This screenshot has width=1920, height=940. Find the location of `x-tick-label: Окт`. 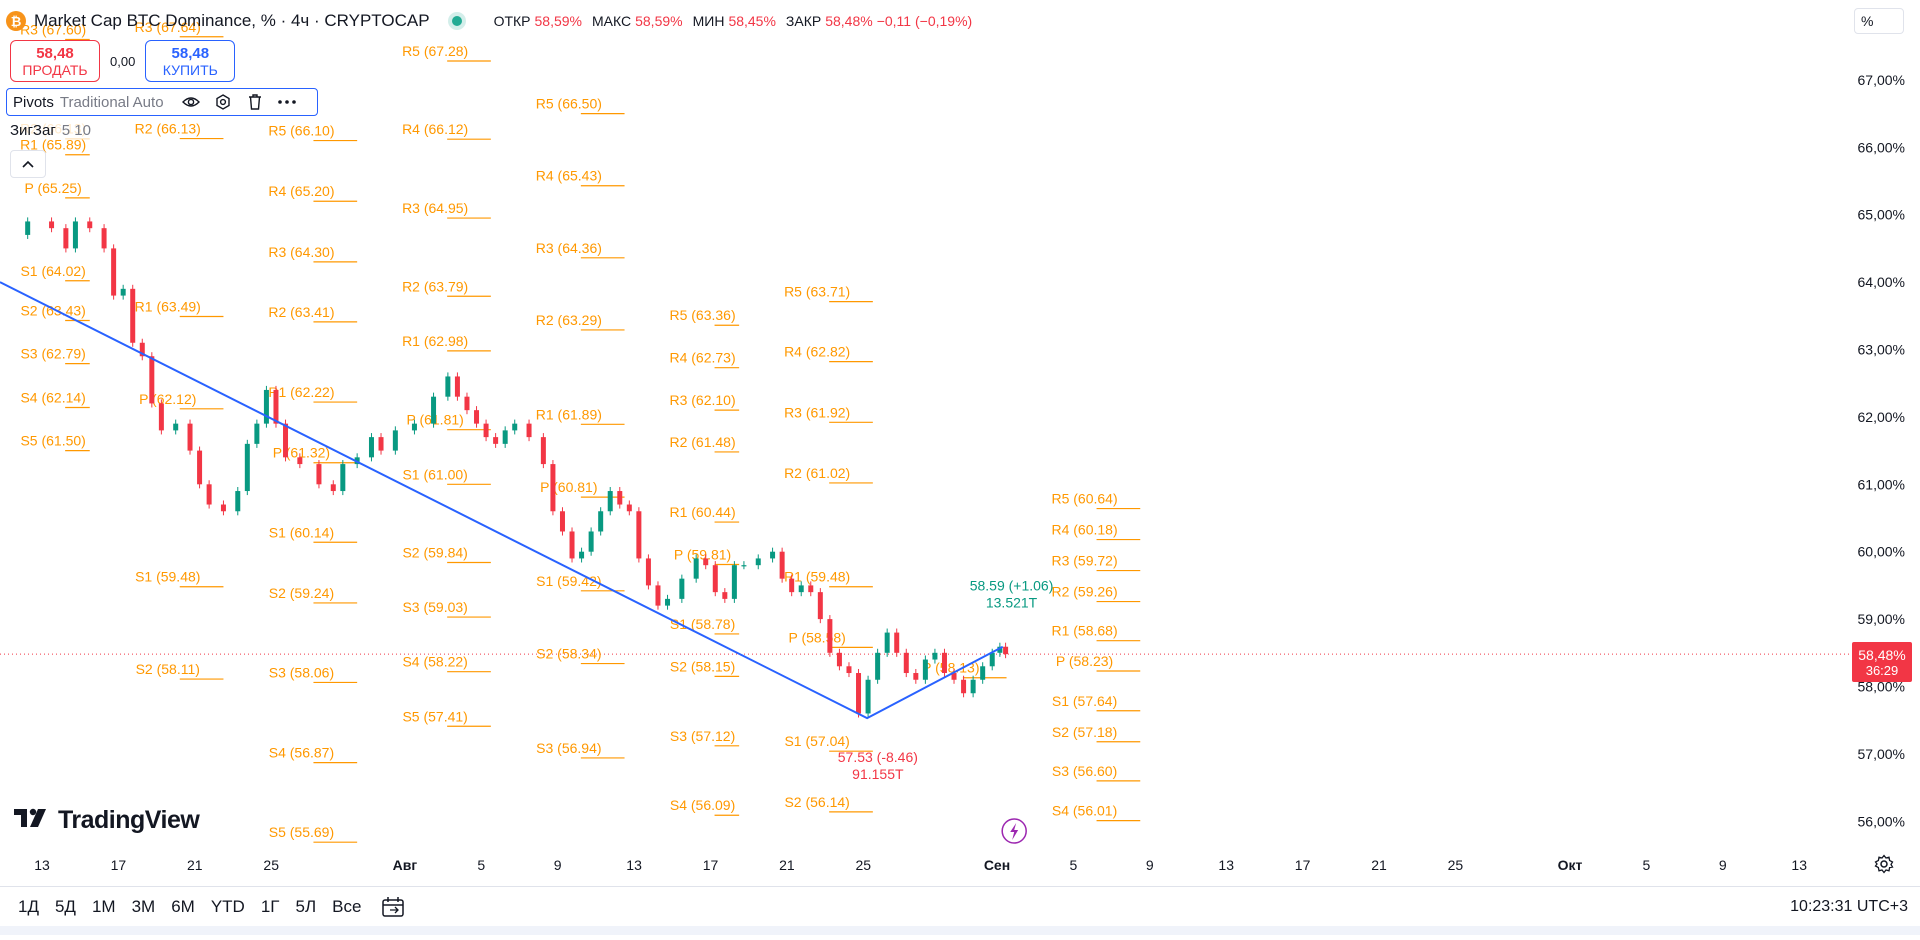

x-tick-label: Окт is located at coordinates (1570, 865).